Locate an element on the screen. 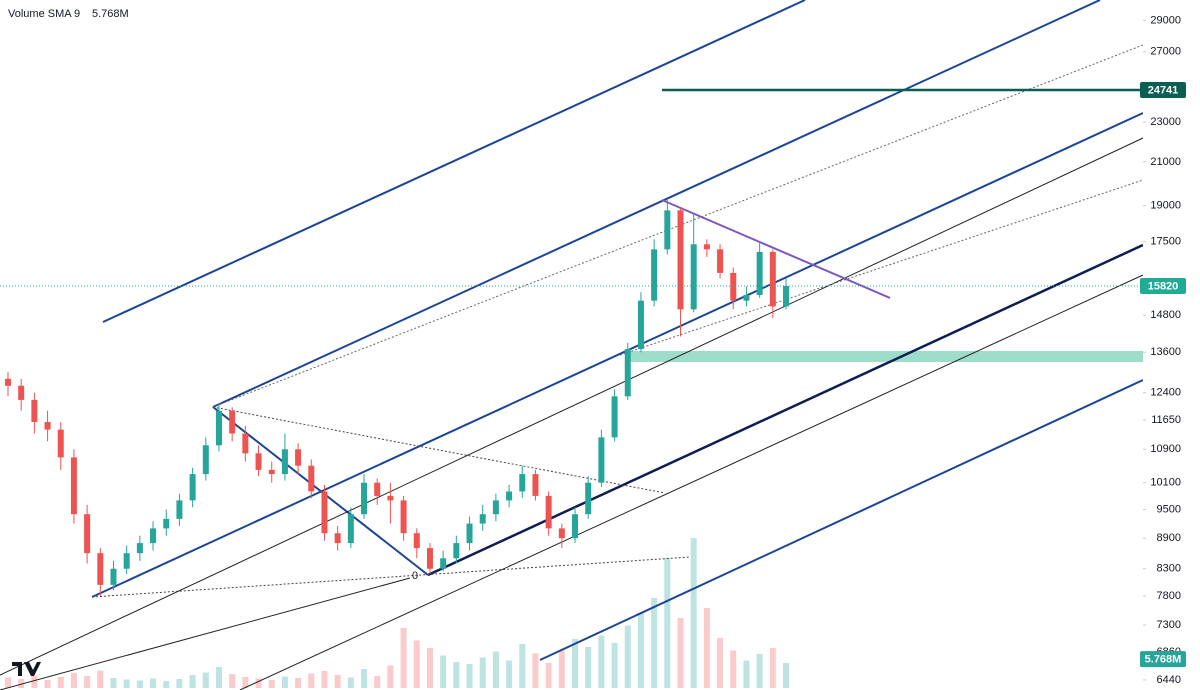 The height and width of the screenshot is (690, 1200). parallel-line is located at coordinates (205, 633).